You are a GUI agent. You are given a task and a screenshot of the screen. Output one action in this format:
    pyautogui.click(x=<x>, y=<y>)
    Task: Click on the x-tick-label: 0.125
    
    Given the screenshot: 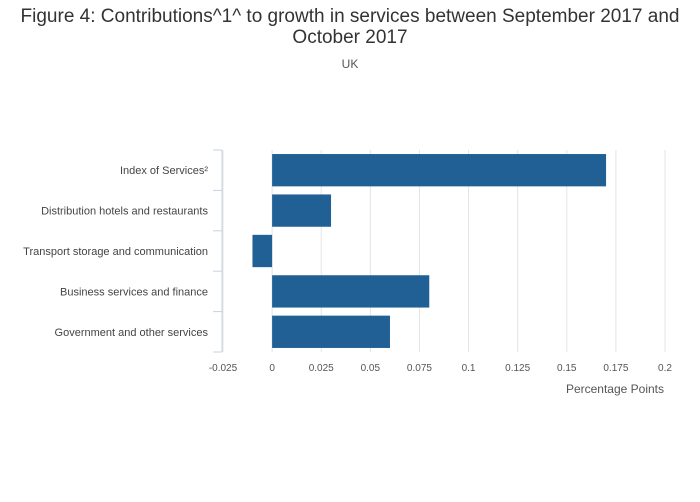 What is the action you would take?
    pyautogui.click(x=517, y=368)
    